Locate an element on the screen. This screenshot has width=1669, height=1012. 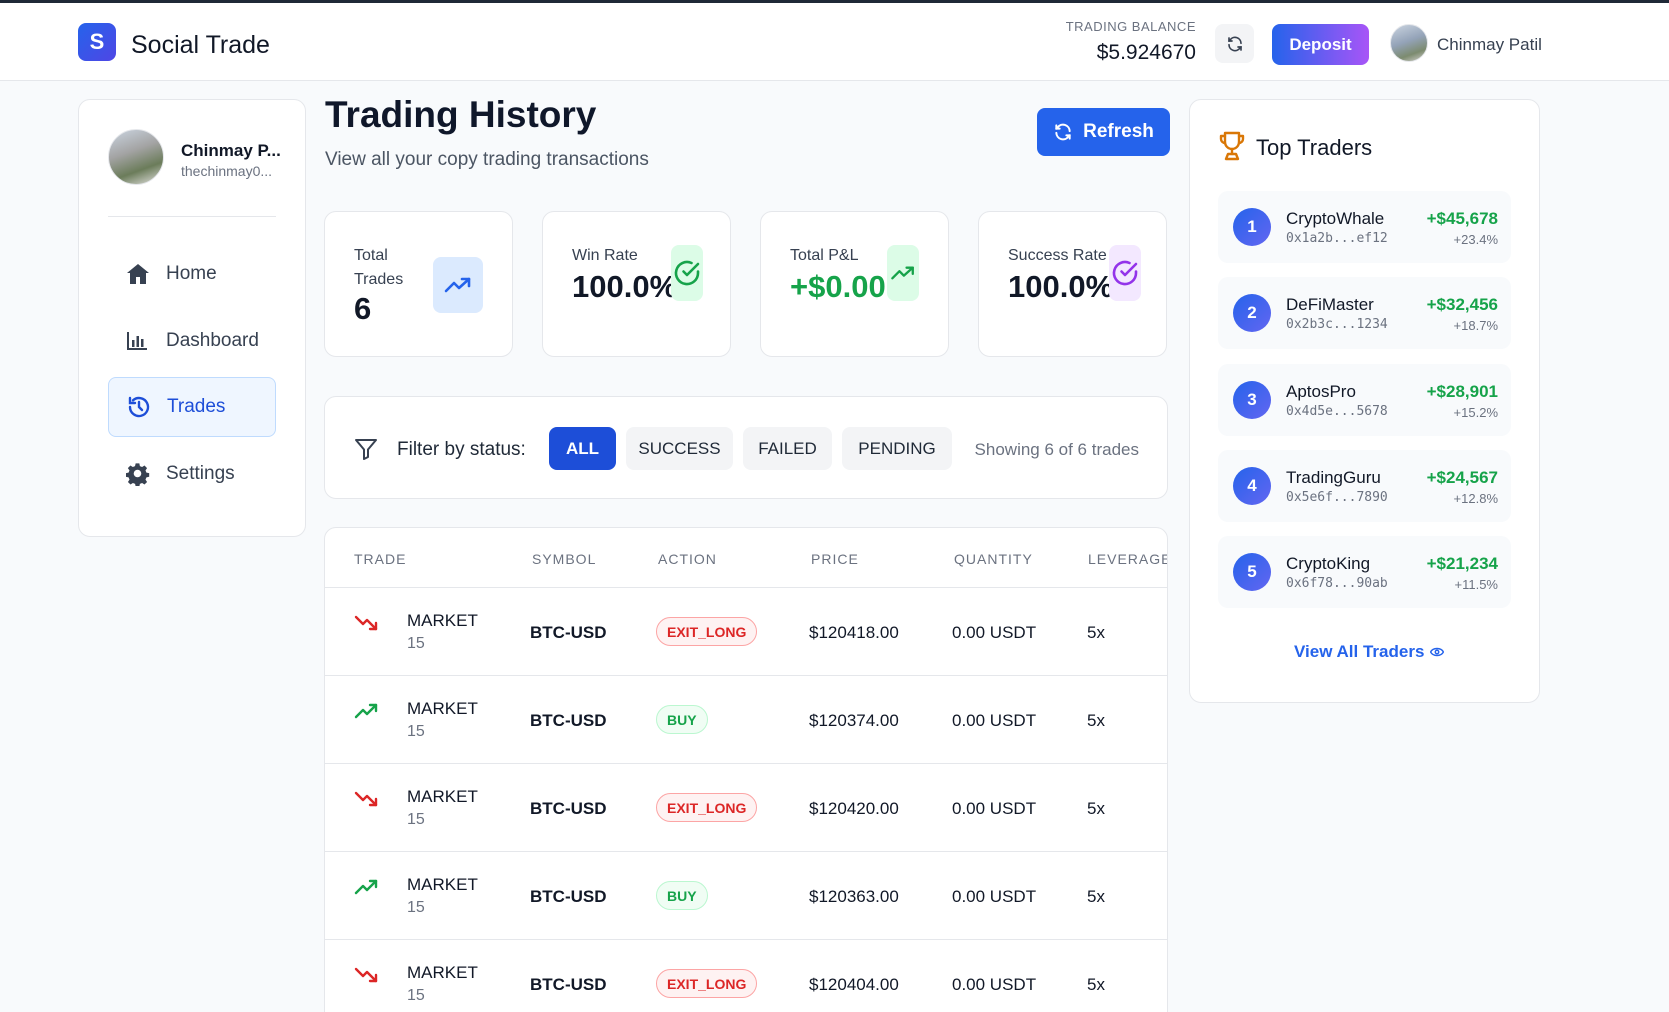
sidebar-item-label: Home is located at coordinates (191, 273).